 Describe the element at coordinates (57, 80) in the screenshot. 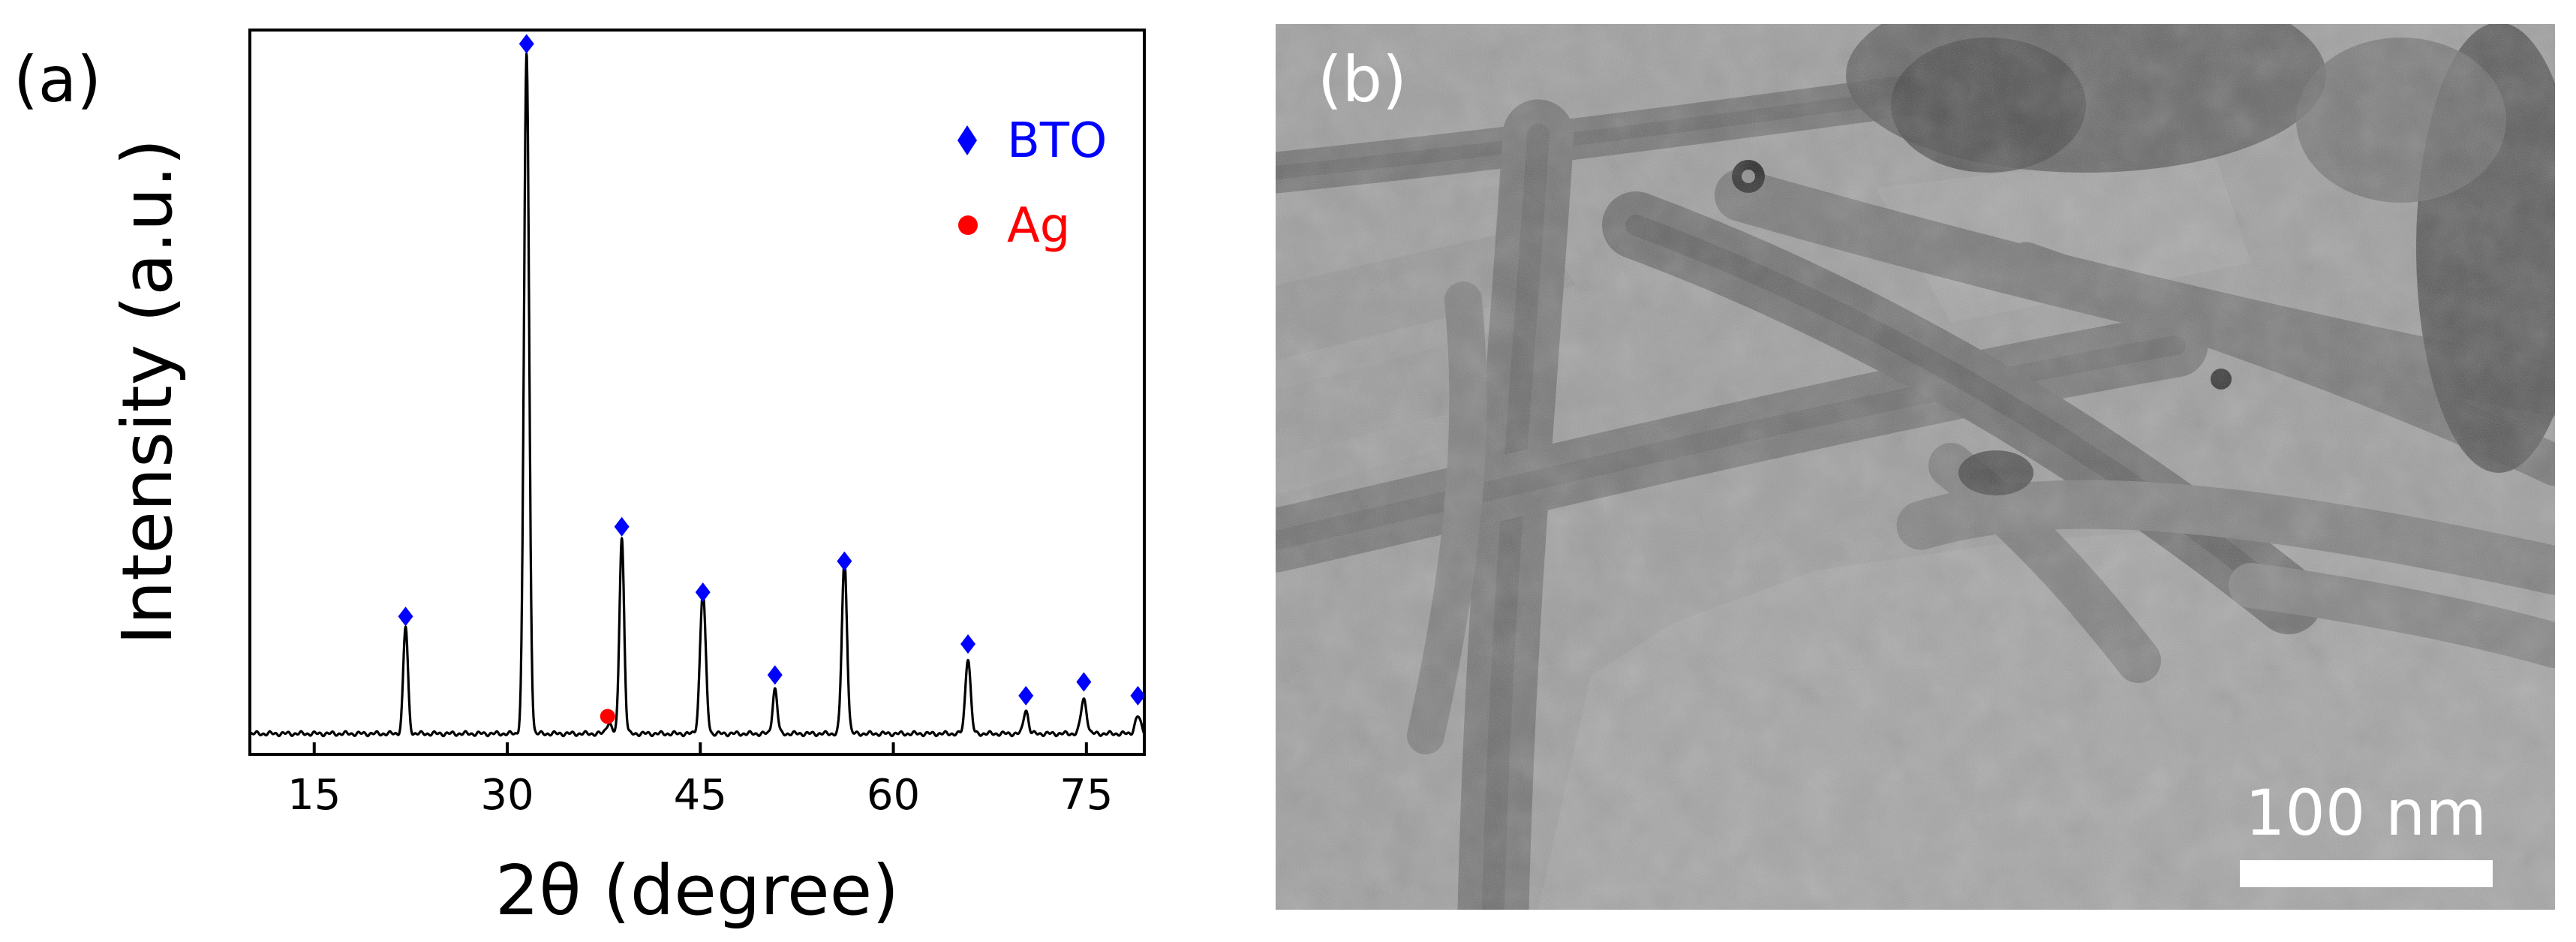

I see `panel-a-label: (a)` at that location.